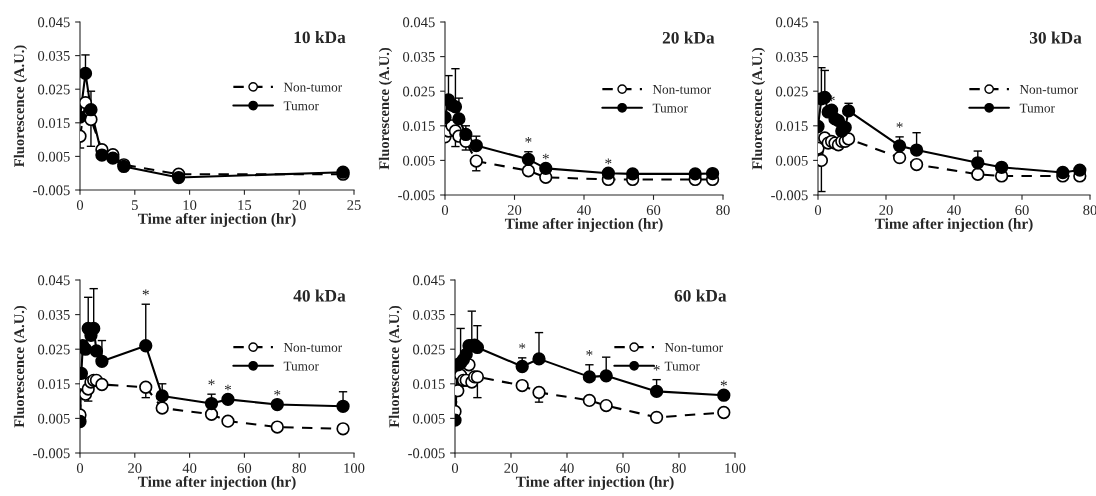  What do you see at coordinates (320, 37) in the screenshot?
I see `chart-title: 10 kDa` at bounding box center [320, 37].